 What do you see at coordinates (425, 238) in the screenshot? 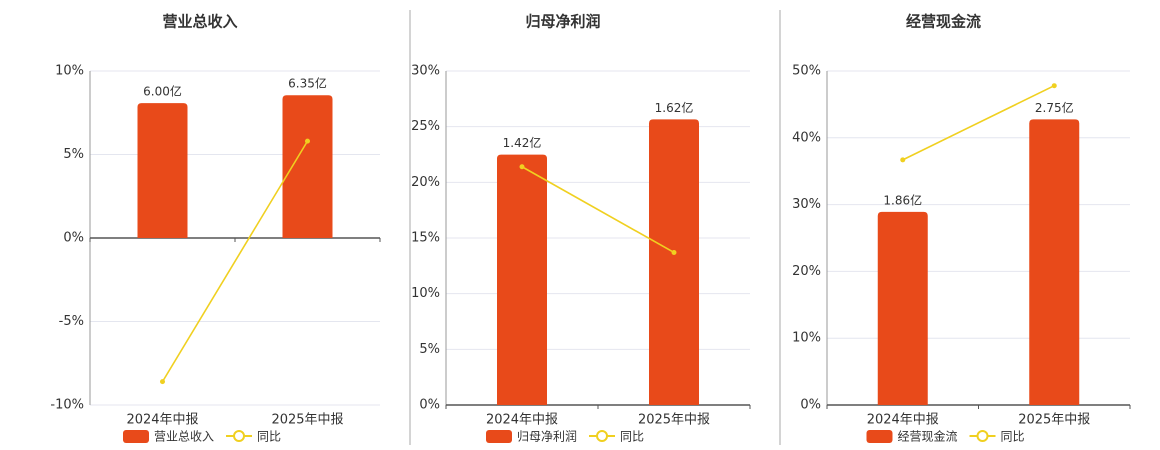
I see `y-tick-label: 15%` at bounding box center [425, 238].